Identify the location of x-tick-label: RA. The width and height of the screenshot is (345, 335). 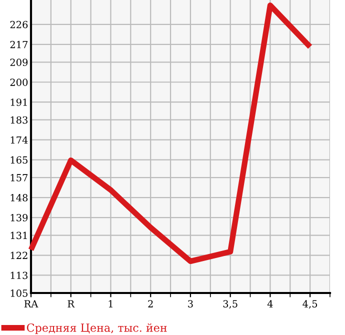
(31, 304).